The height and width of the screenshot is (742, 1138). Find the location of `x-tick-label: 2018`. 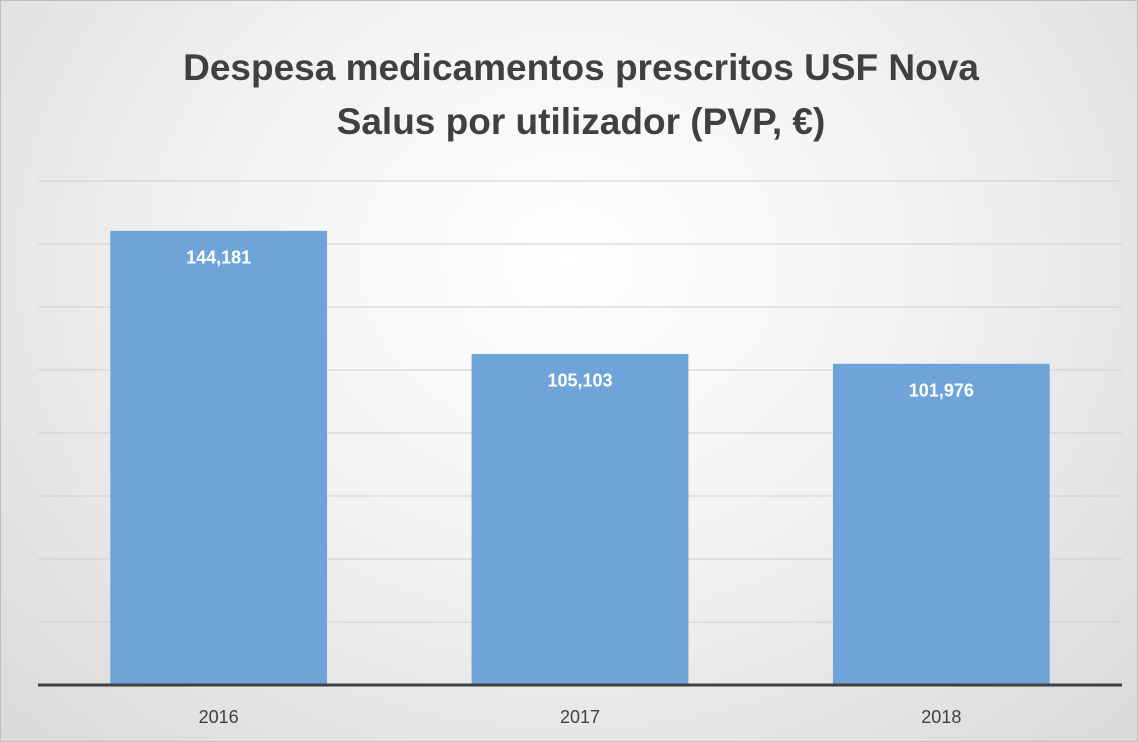

x-tick-label: 2018 is located at coordinates (941, 717).